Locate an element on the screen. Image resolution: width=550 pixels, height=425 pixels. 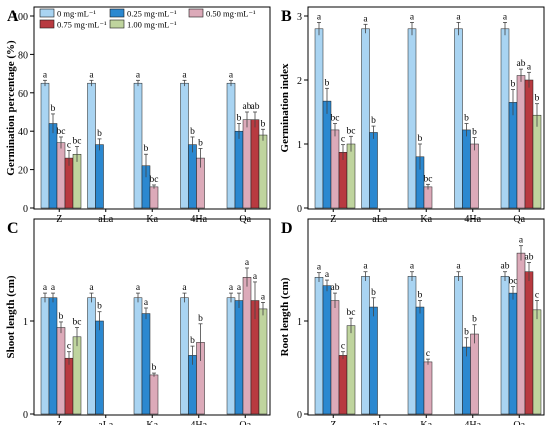
legend-label: 0.75 mg·mL⁻¹ is located at coordinates (82, 25).